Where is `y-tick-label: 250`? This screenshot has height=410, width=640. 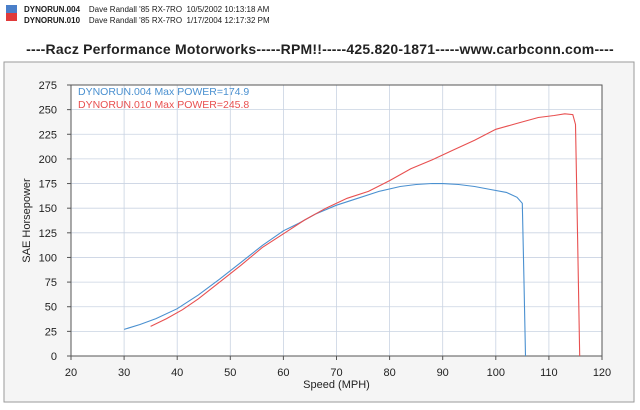
y-tick-label: 250 is located at coordinates (48, 111).